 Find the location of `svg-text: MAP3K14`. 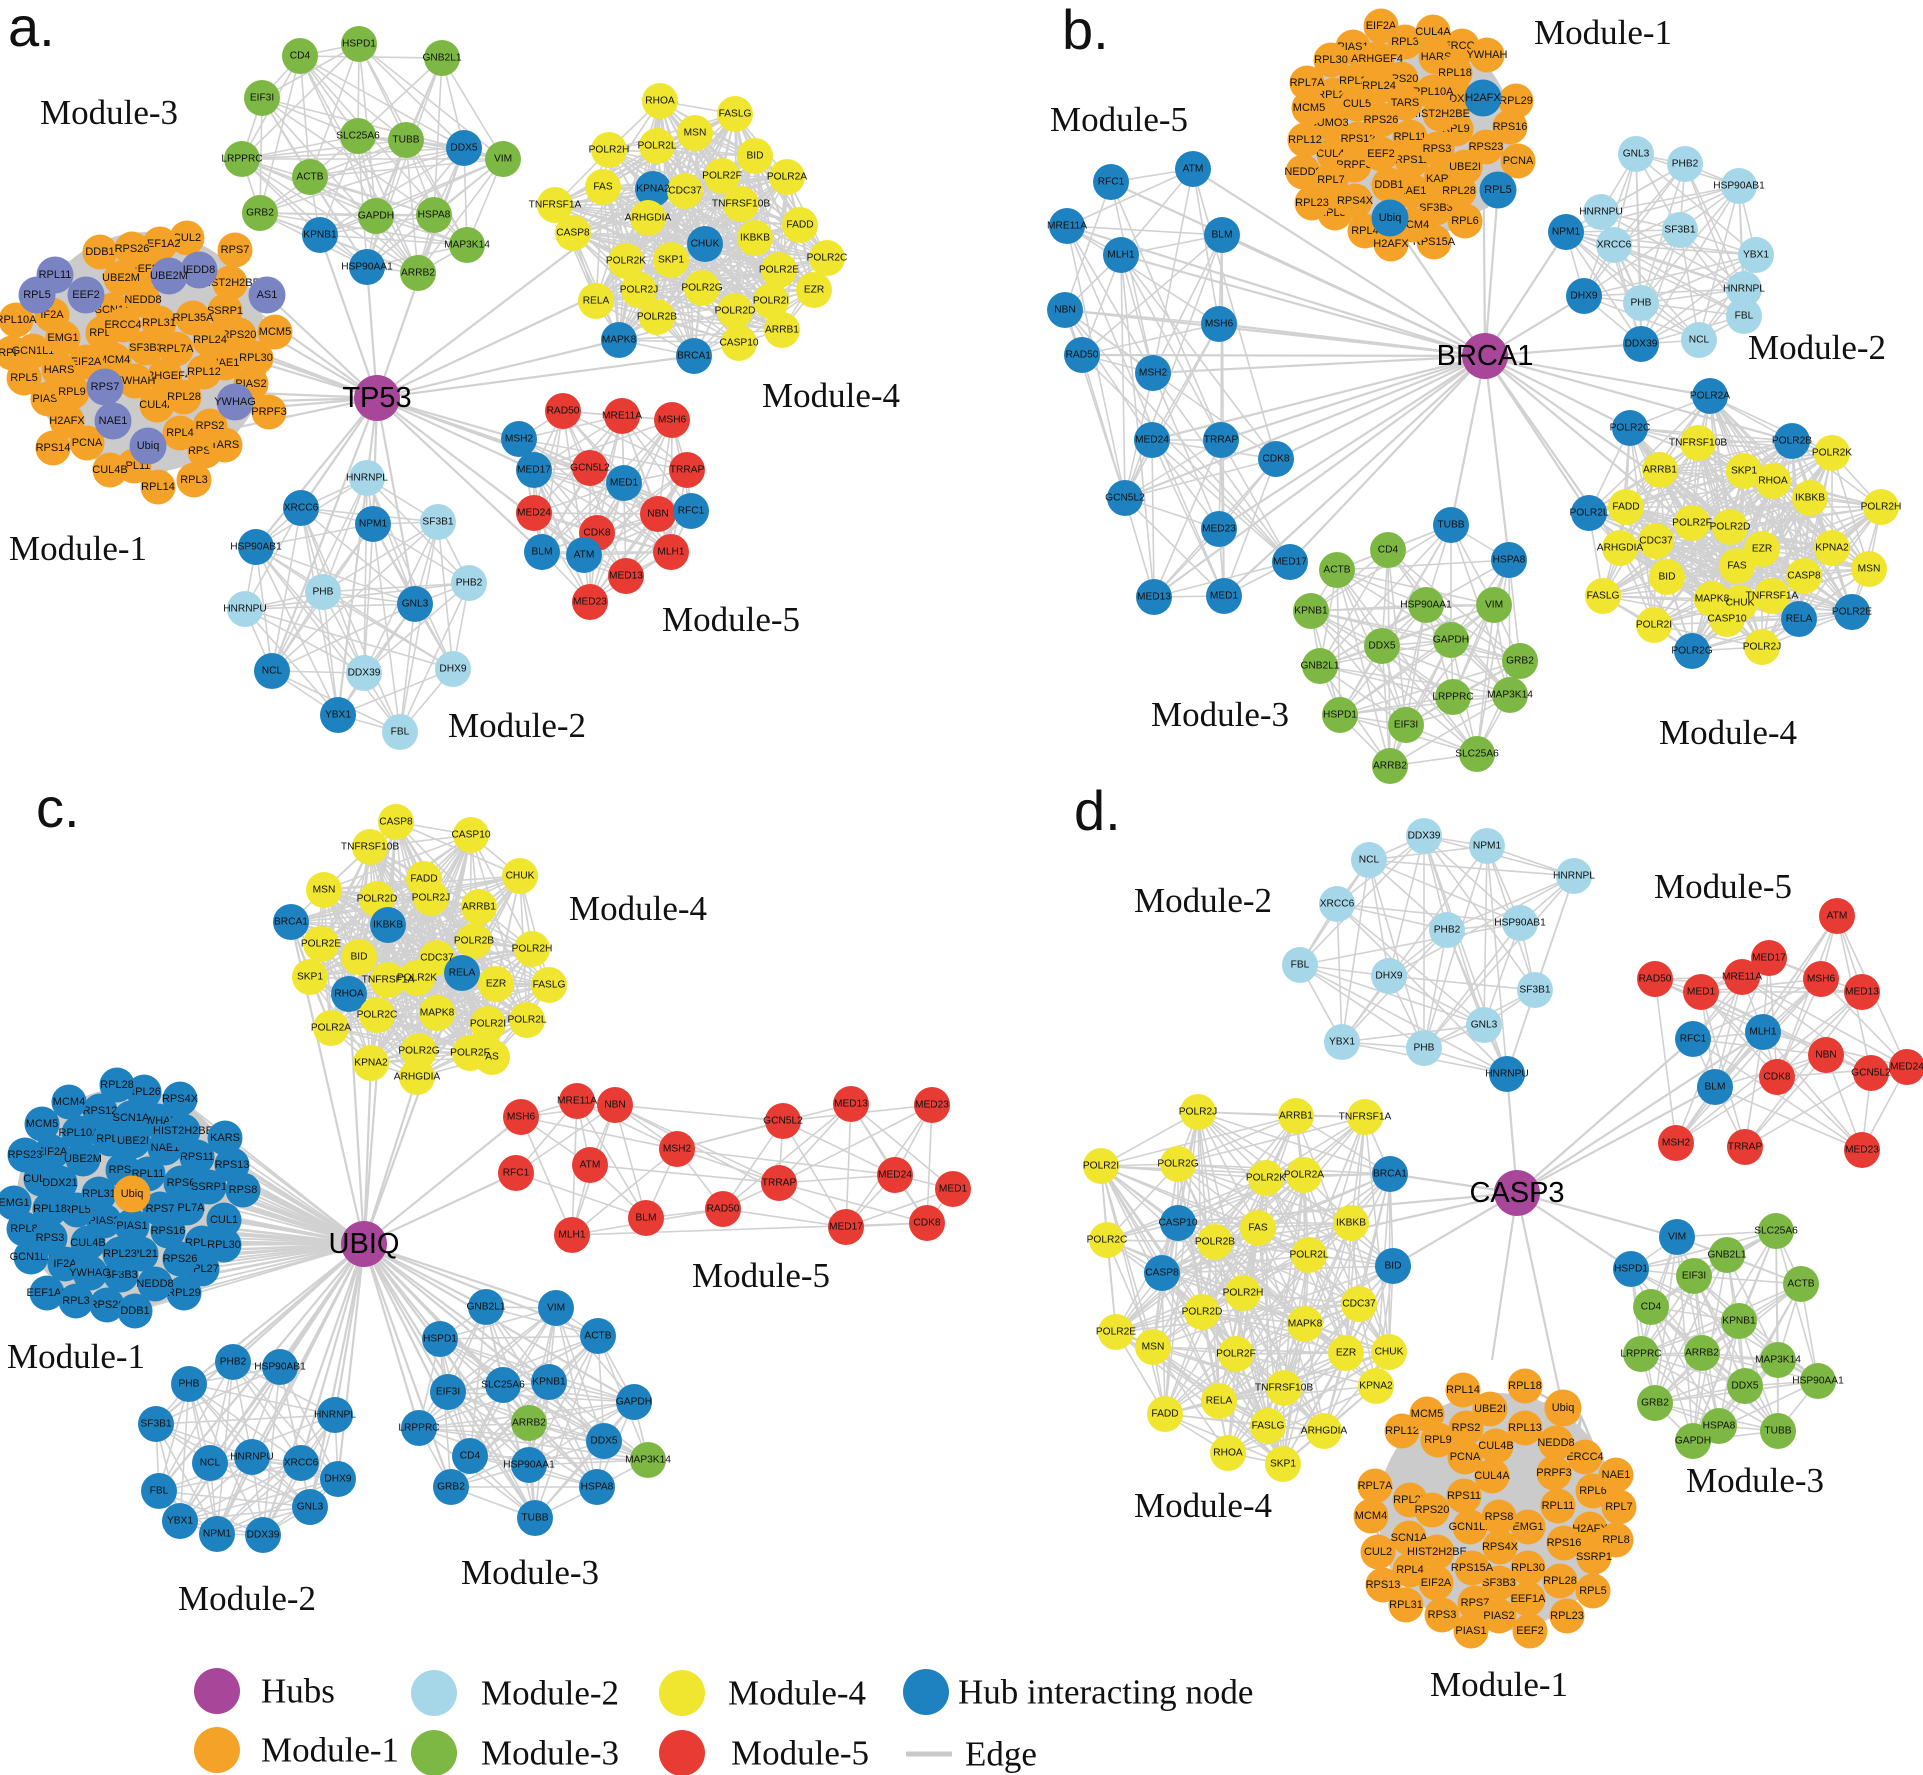

svg-text: MAP3K14 is located at coordinates (1510, 695).